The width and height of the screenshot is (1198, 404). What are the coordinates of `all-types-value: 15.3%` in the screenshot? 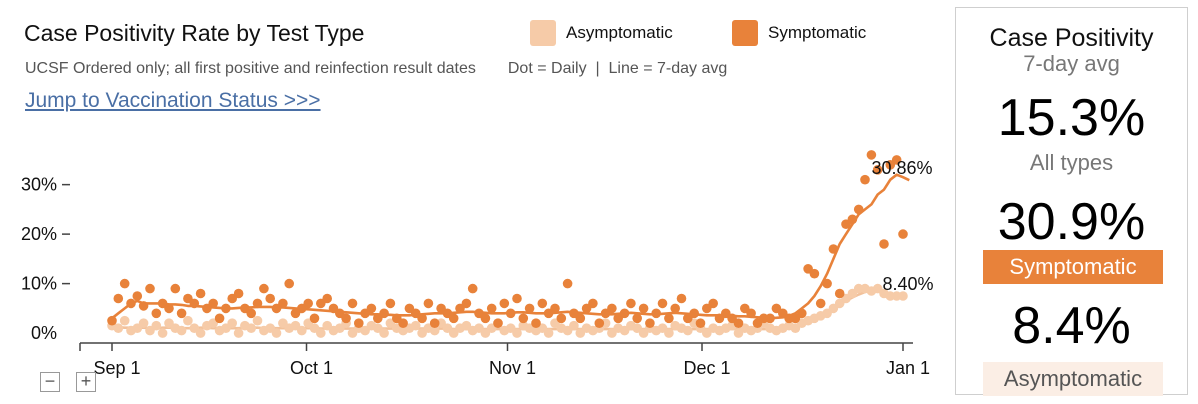 It's located at (1071, 118).